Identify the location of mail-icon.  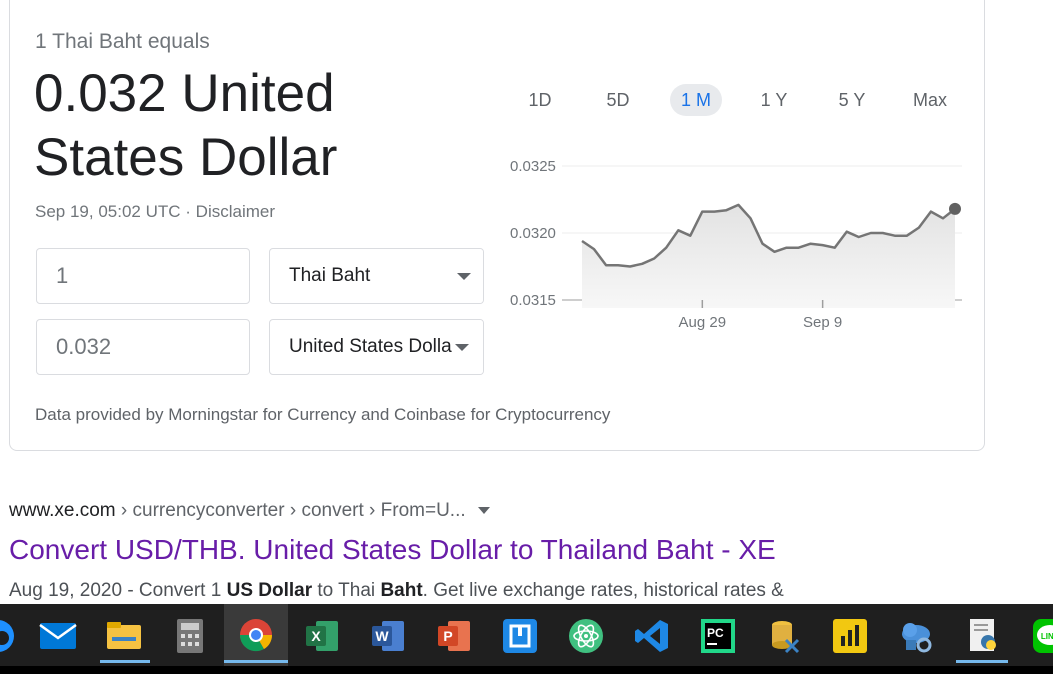
(58, 636).